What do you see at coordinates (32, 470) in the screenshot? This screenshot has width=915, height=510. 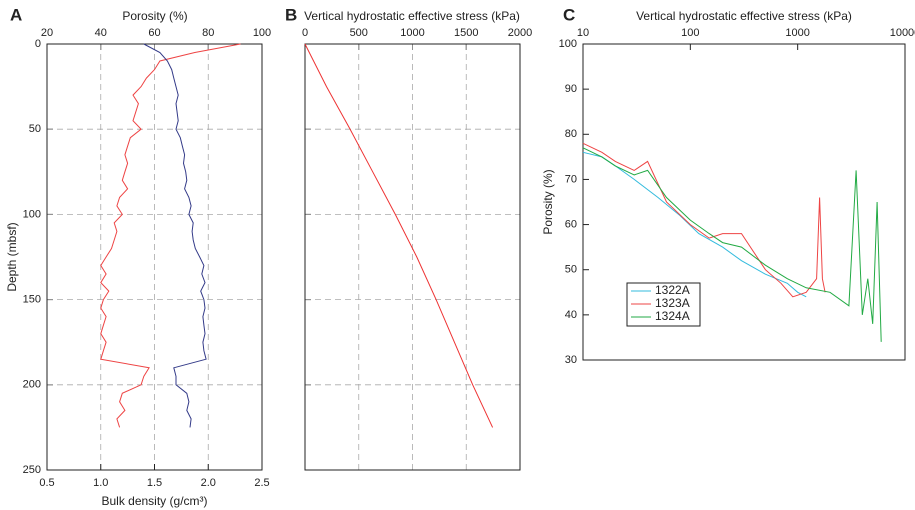 I see `y-tick-label: 250` at bounding box center [32, 470].